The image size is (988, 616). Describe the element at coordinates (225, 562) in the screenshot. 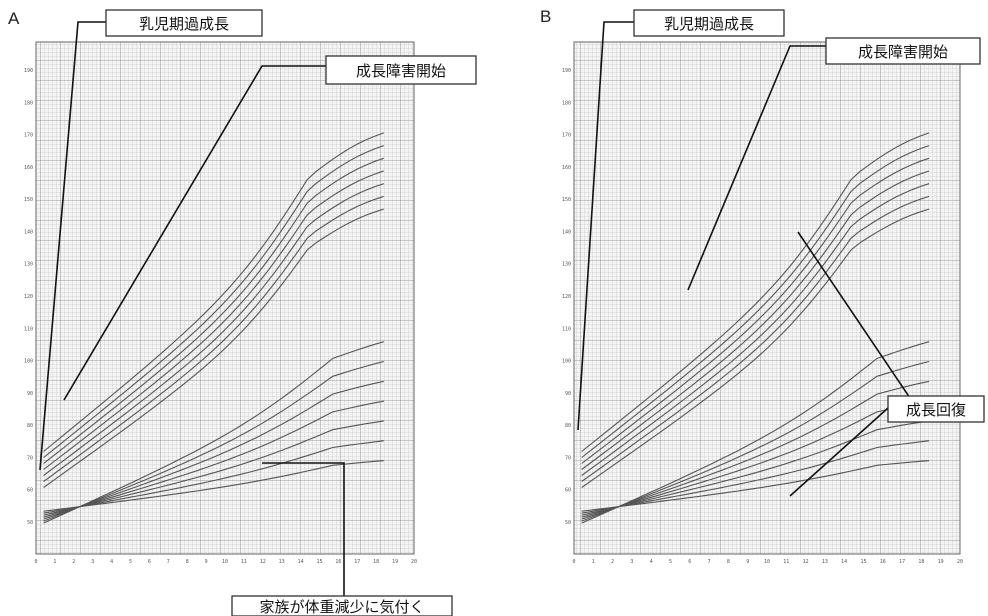

I see `panel-a-x-ticks: 0 1 2 3 4 5 6 7 8 9 10 11 12 13 14 15 16 17 18 19 20` at that location.